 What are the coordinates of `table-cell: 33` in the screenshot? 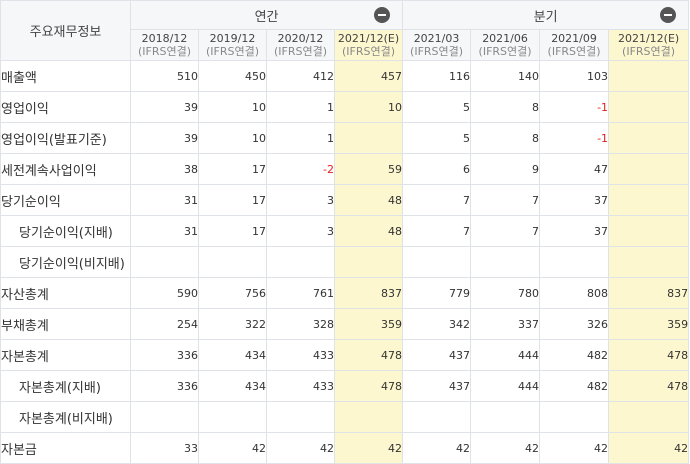 It's located at (164, 448).